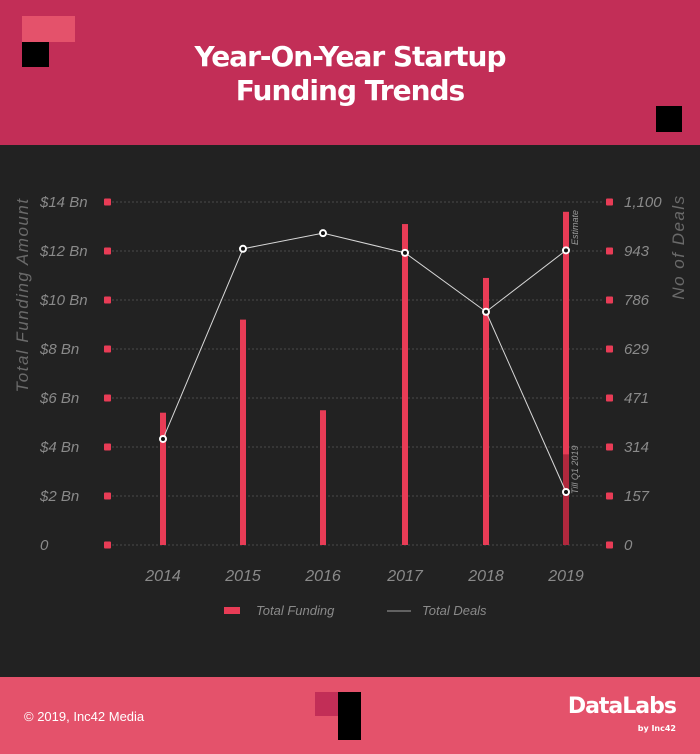 This screenshot has height=754, width=700. I want to click on decor-black-block-right, so click(669, 119).